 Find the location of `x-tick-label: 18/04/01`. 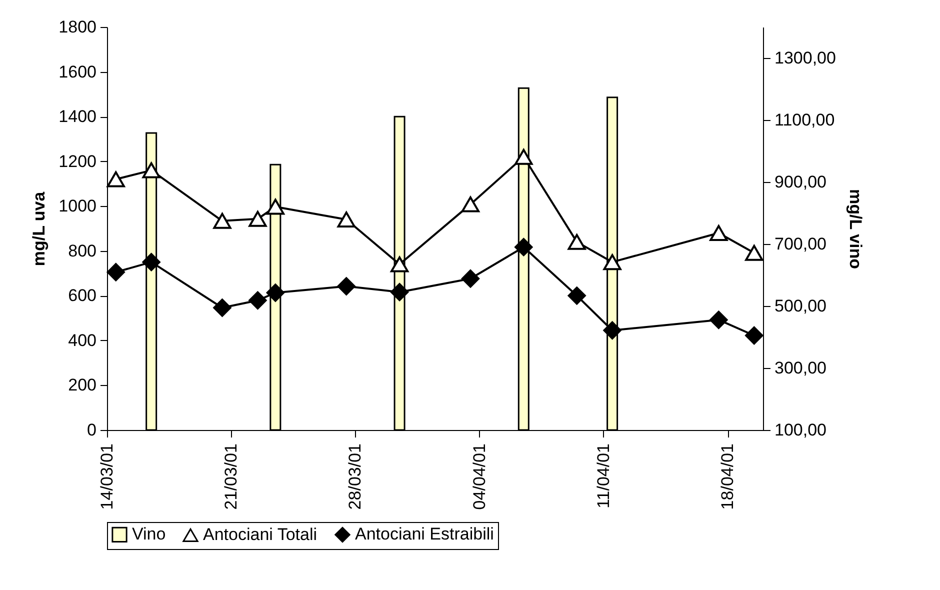

x-tick-label: 18/04/01 is located at coordinates (728, 477).